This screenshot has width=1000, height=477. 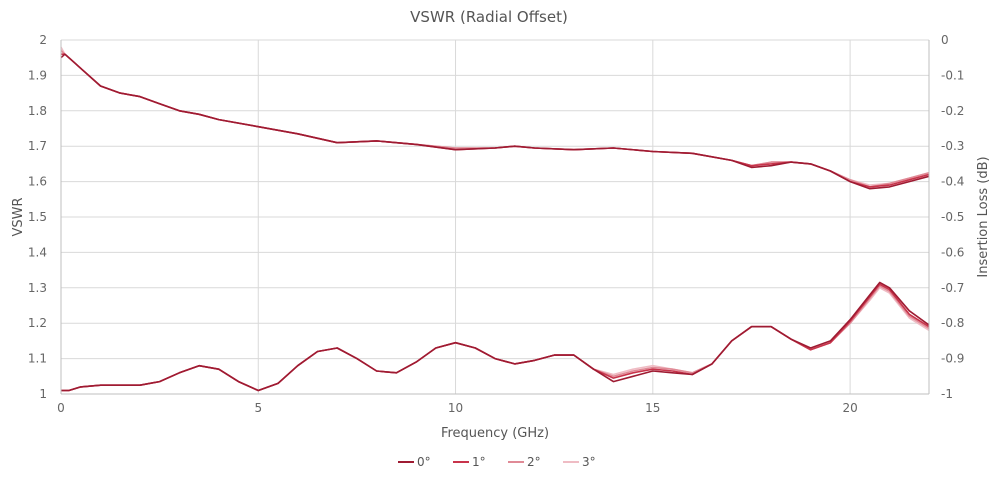 I want to click on y-tick-label: 1.1, so click(x=37, y=359).